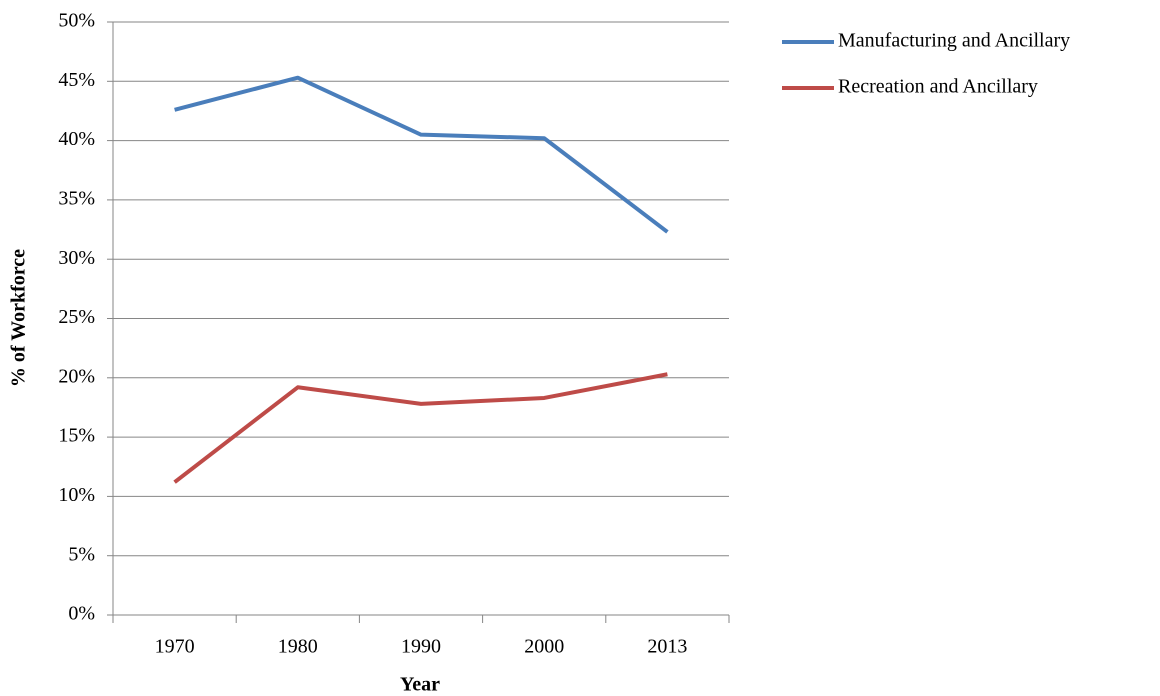 The image size is (1160, 696). What do you see at coordinates (76, 317) in the screenshot?
I see `y-tick-label: 25%` at bounding box center [76, 317].